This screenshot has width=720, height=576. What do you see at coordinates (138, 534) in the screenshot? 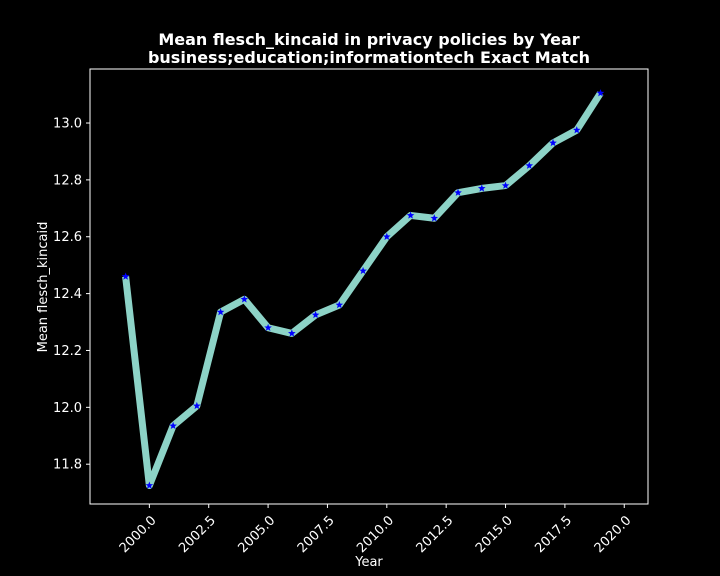
I see `x-tick-label: 2000.0` at bounding box center [138, 534].